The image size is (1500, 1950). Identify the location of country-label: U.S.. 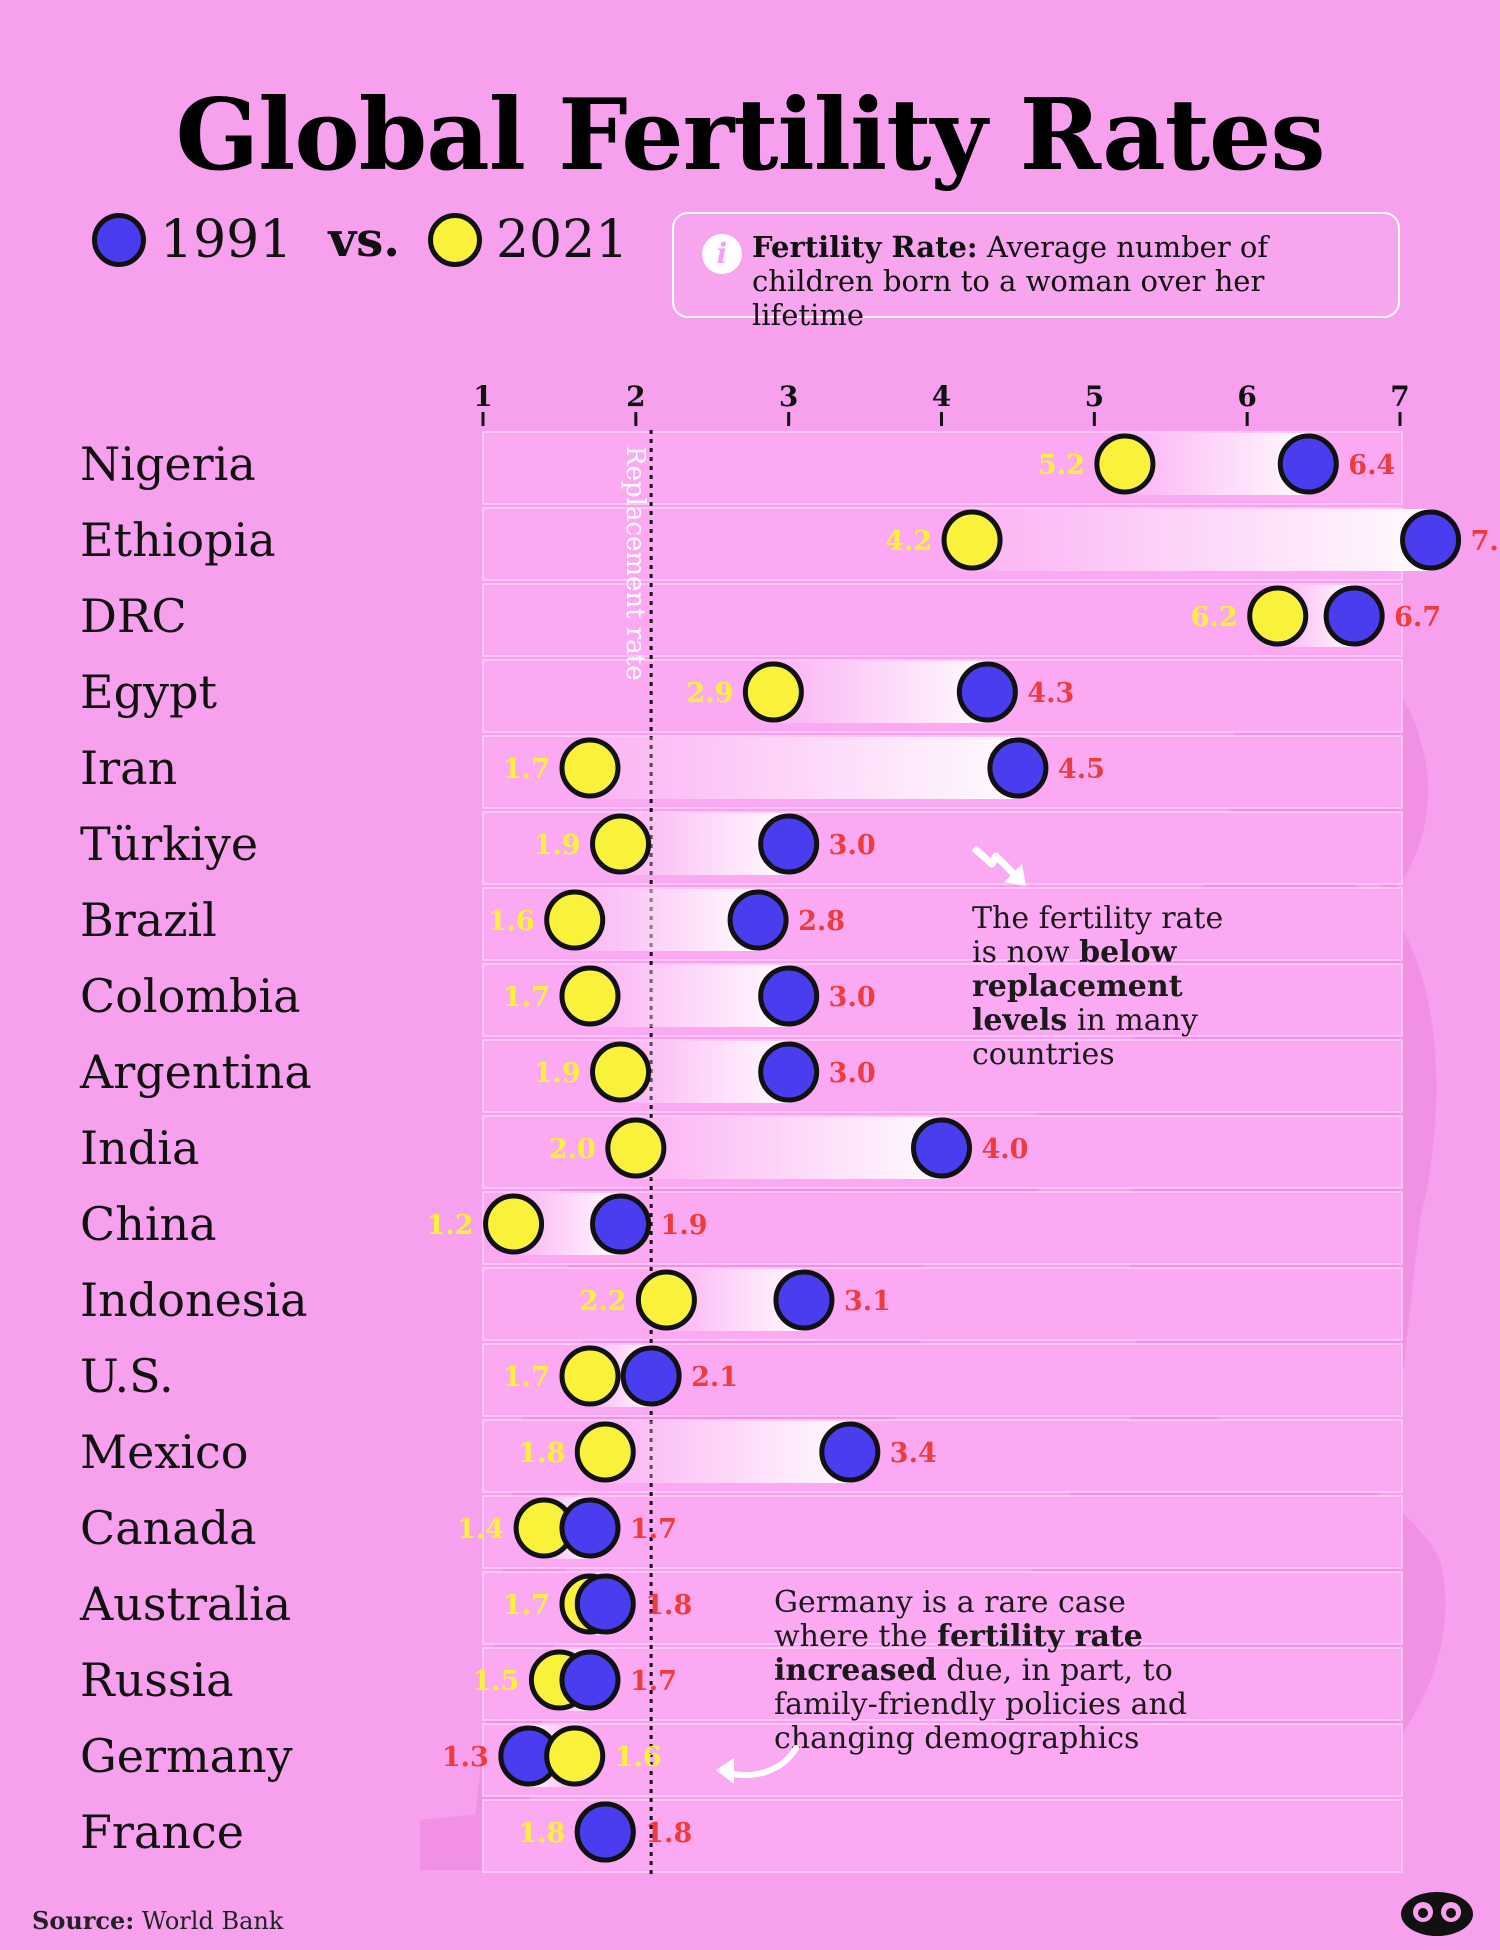
(127, 1376).